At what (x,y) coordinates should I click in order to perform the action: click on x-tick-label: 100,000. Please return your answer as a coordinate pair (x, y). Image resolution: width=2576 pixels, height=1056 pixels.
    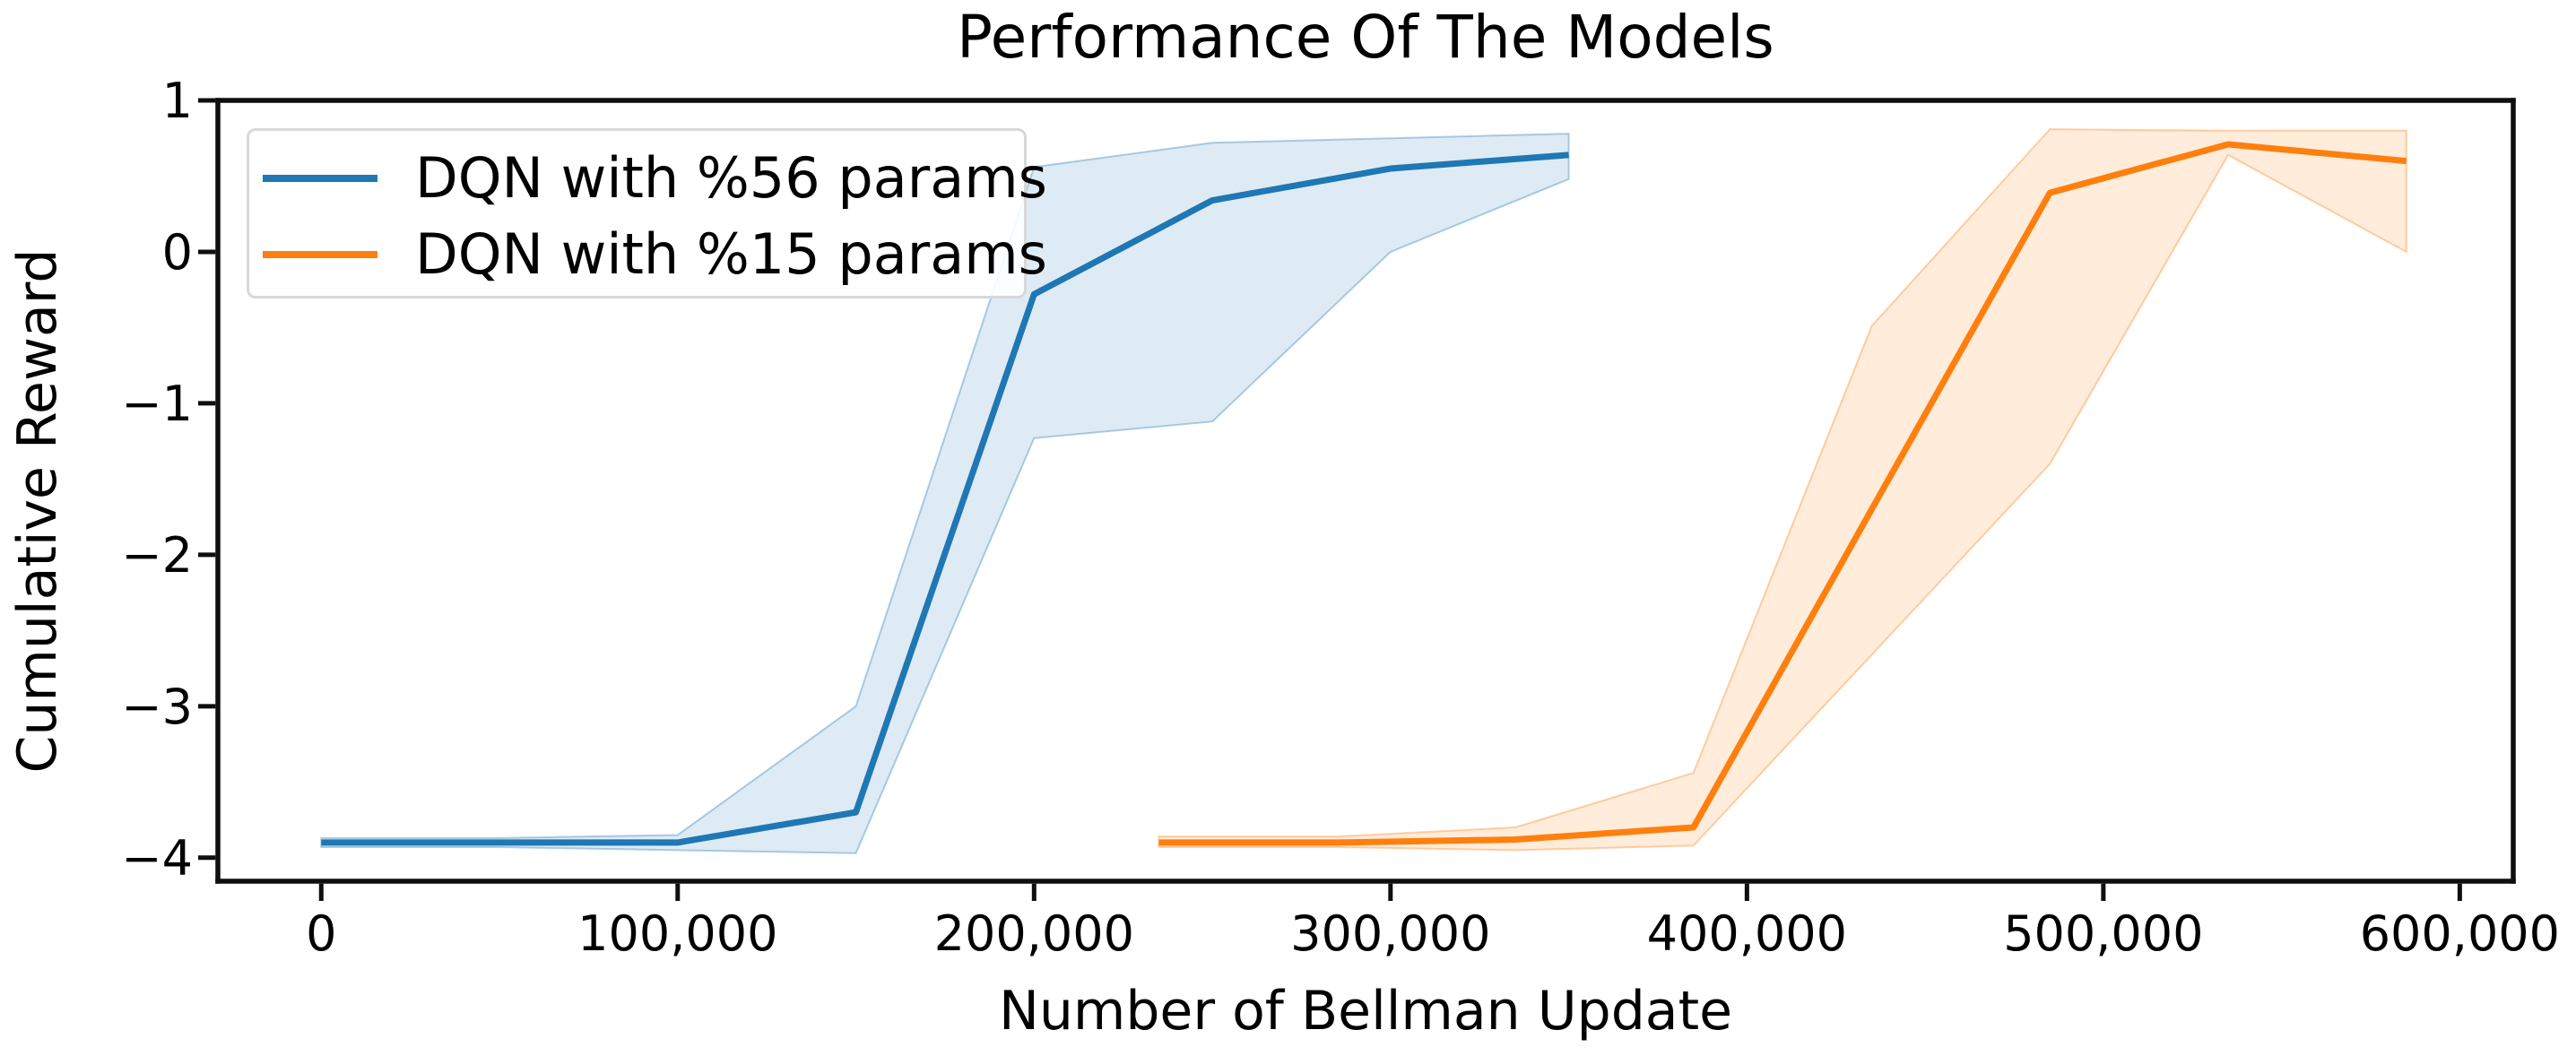
    Looking at the image, I should click on (677, 933).